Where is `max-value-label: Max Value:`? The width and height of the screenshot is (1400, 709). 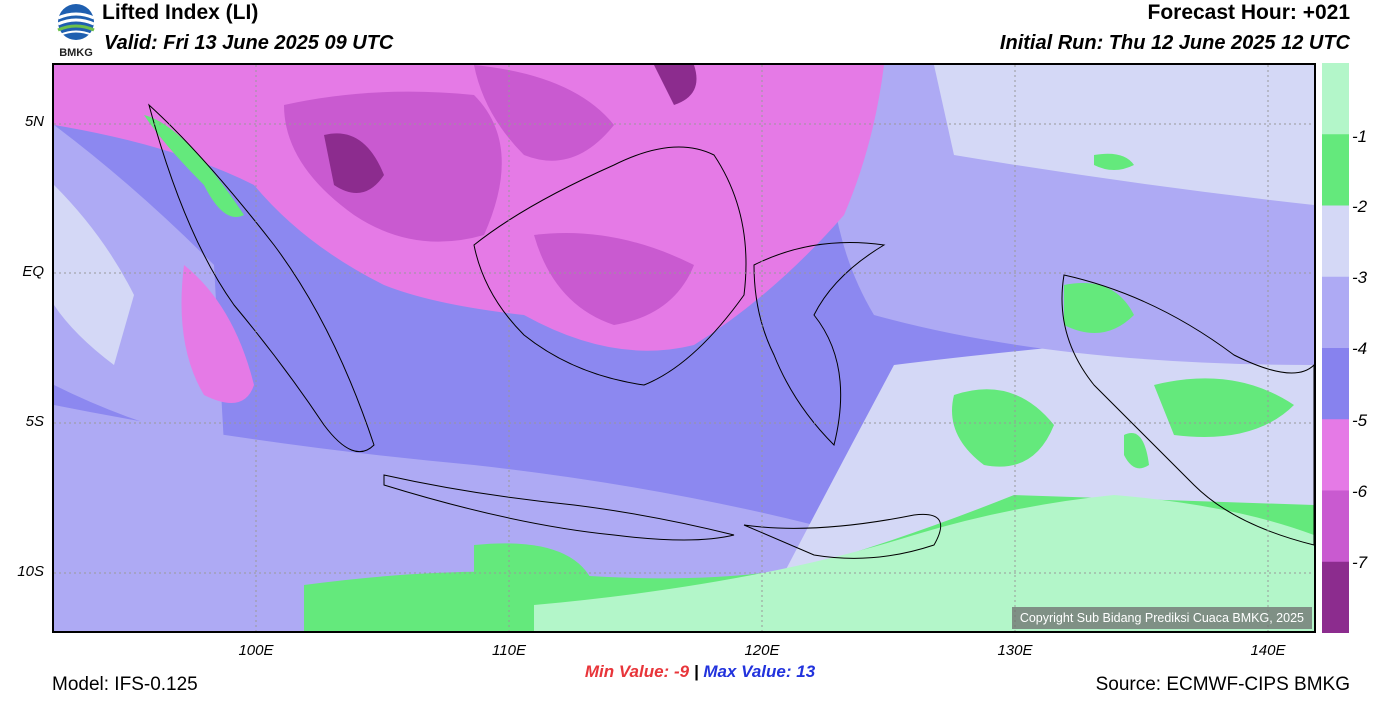
max-value-label: Max Value: is located at coordinates (747, 671).